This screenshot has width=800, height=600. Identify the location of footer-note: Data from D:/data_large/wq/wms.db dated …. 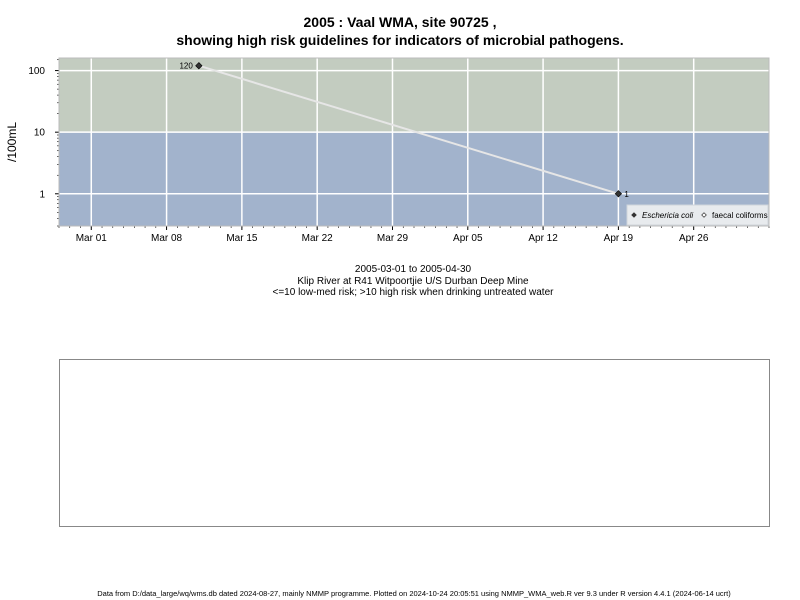
(414, 593).